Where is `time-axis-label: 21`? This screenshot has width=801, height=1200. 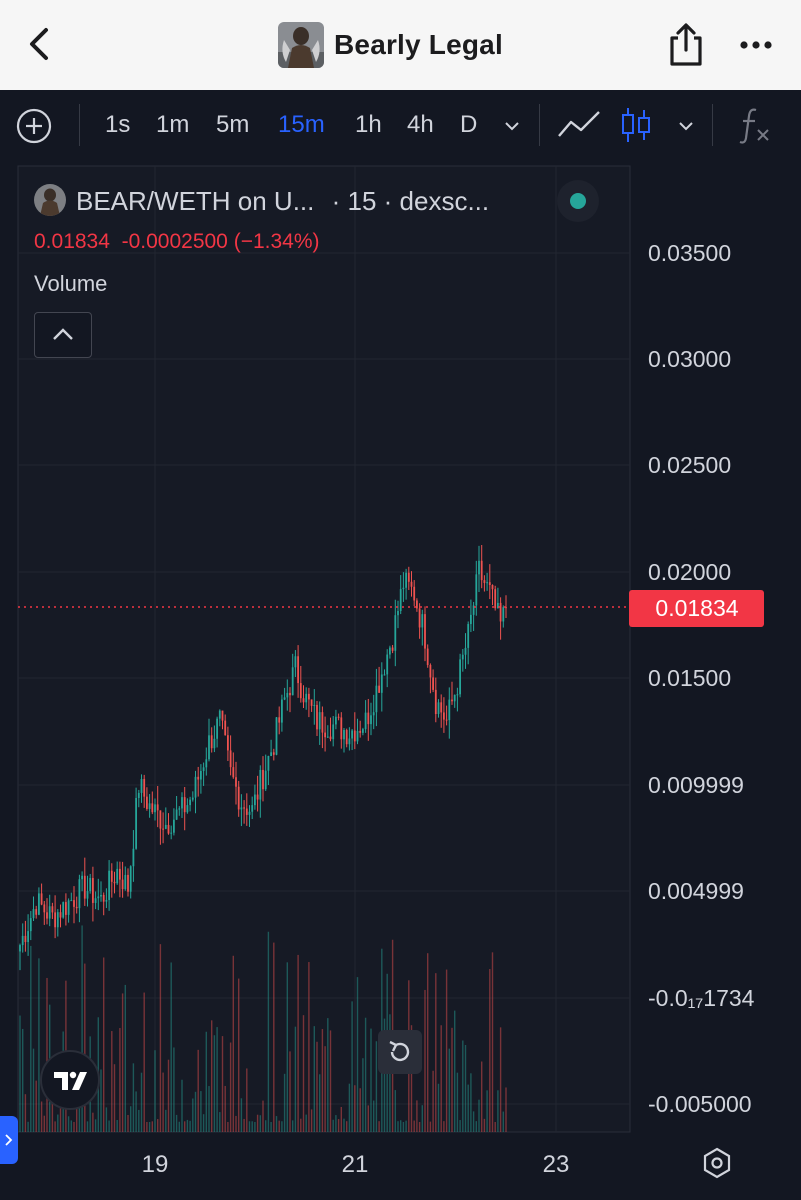
time-axis-label: 21 is located at coordinates (355, 1164).